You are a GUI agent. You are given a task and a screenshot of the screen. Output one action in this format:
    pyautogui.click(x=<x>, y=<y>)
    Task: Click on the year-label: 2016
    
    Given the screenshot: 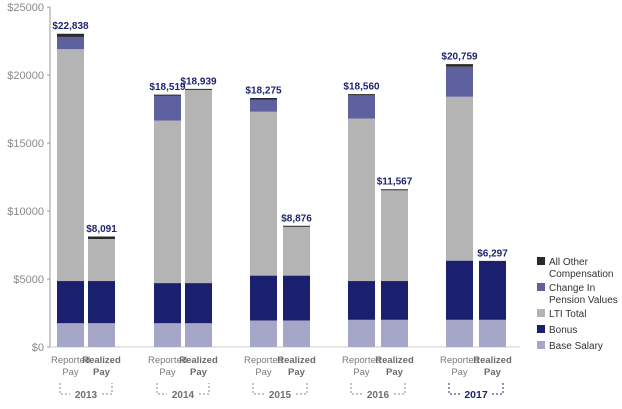 What is the action you would take?
    pyautogui.click(x=378, y=395)
    